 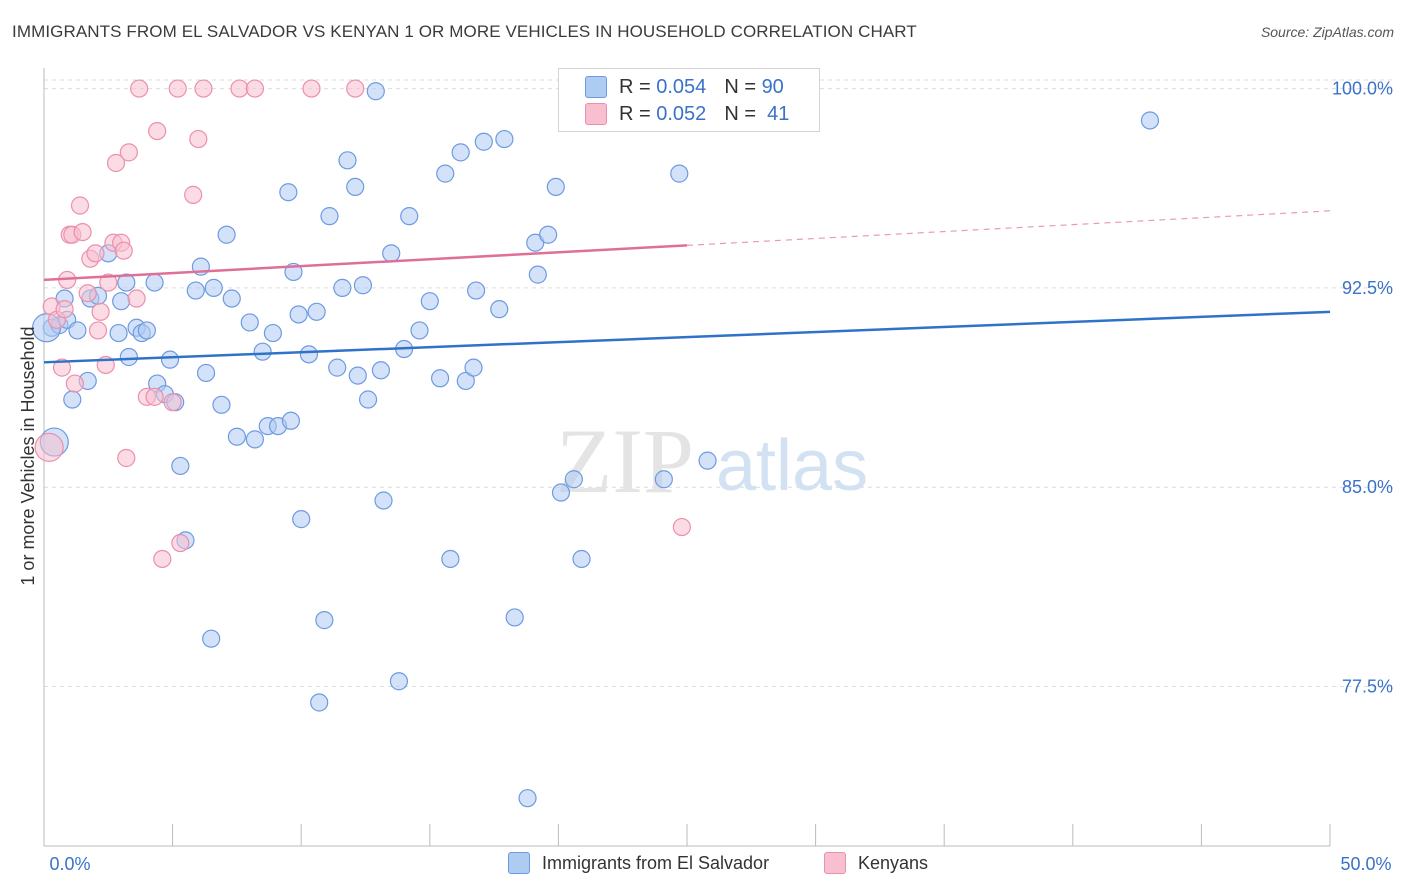 I want to click on legend-n-value: 41, so click(x=778, y=113).